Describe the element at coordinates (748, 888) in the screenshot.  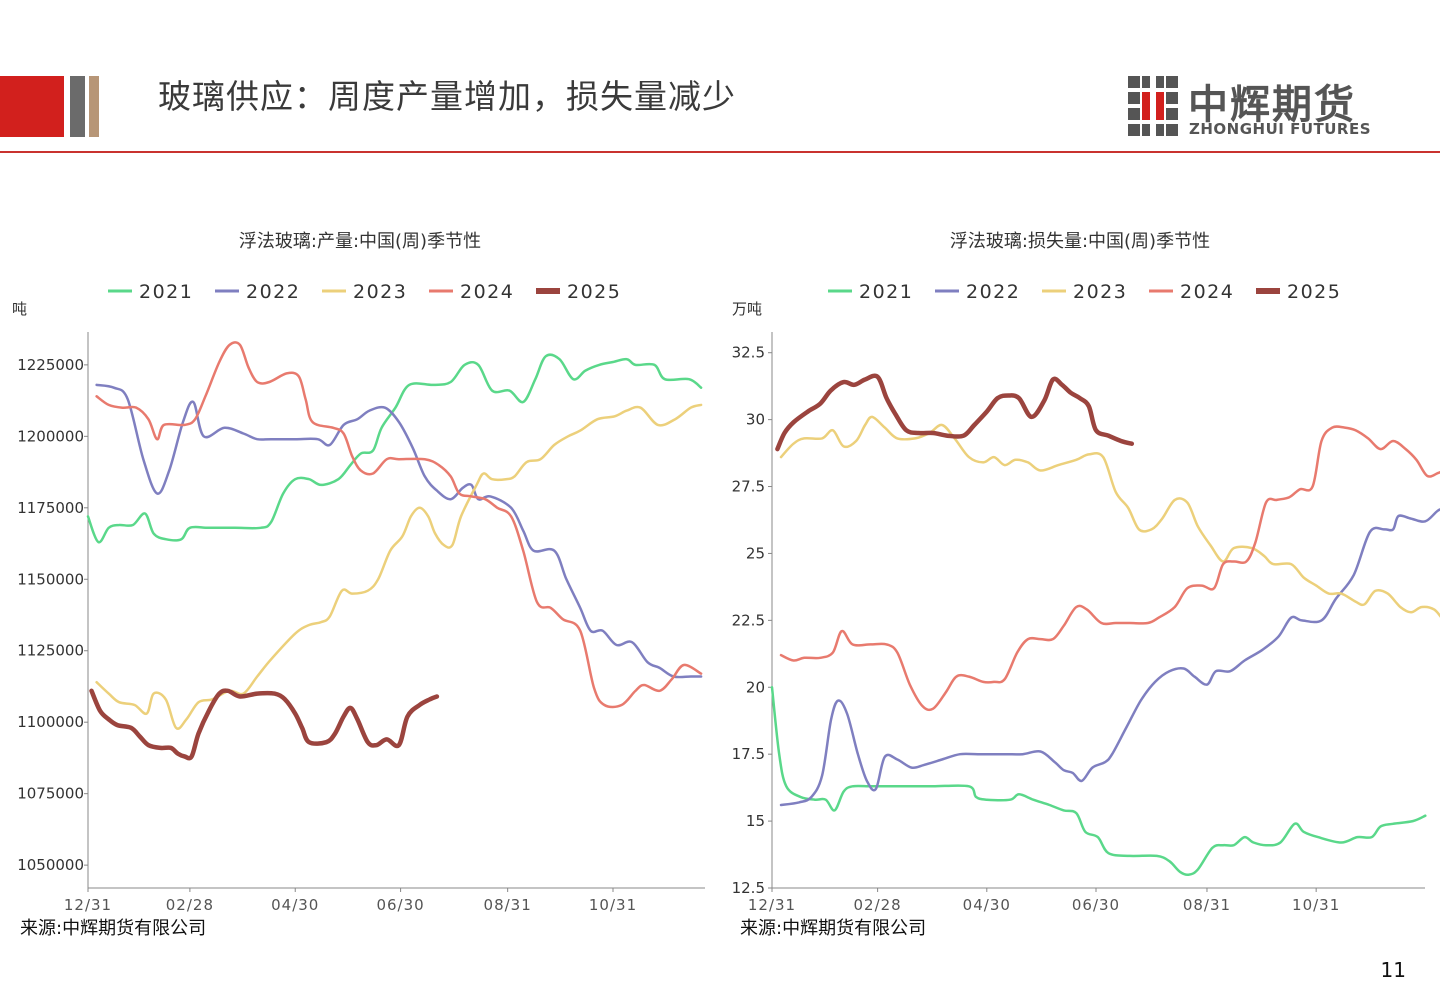
I see `y-tick-label: 12.5` at that location.